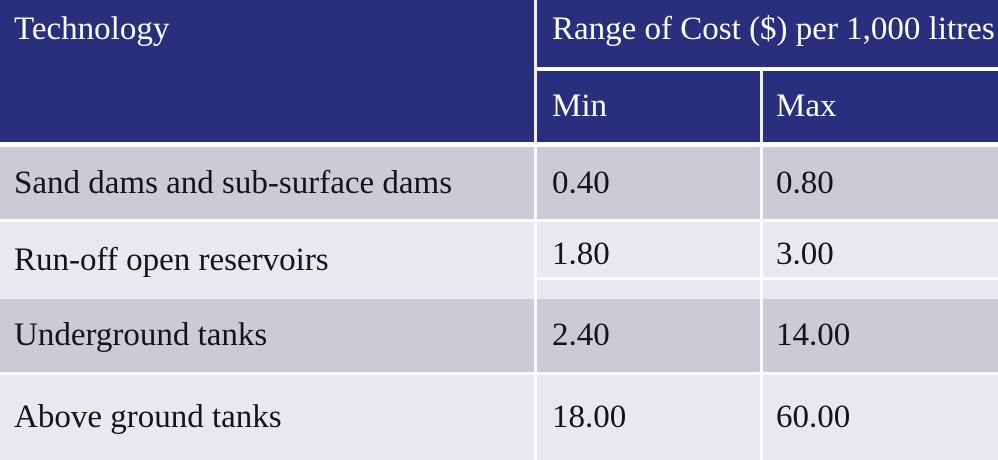 The width and height of the screenshot is (998, 460). I want to click on row-cell-min-value: 1.80, so click(581, 254).